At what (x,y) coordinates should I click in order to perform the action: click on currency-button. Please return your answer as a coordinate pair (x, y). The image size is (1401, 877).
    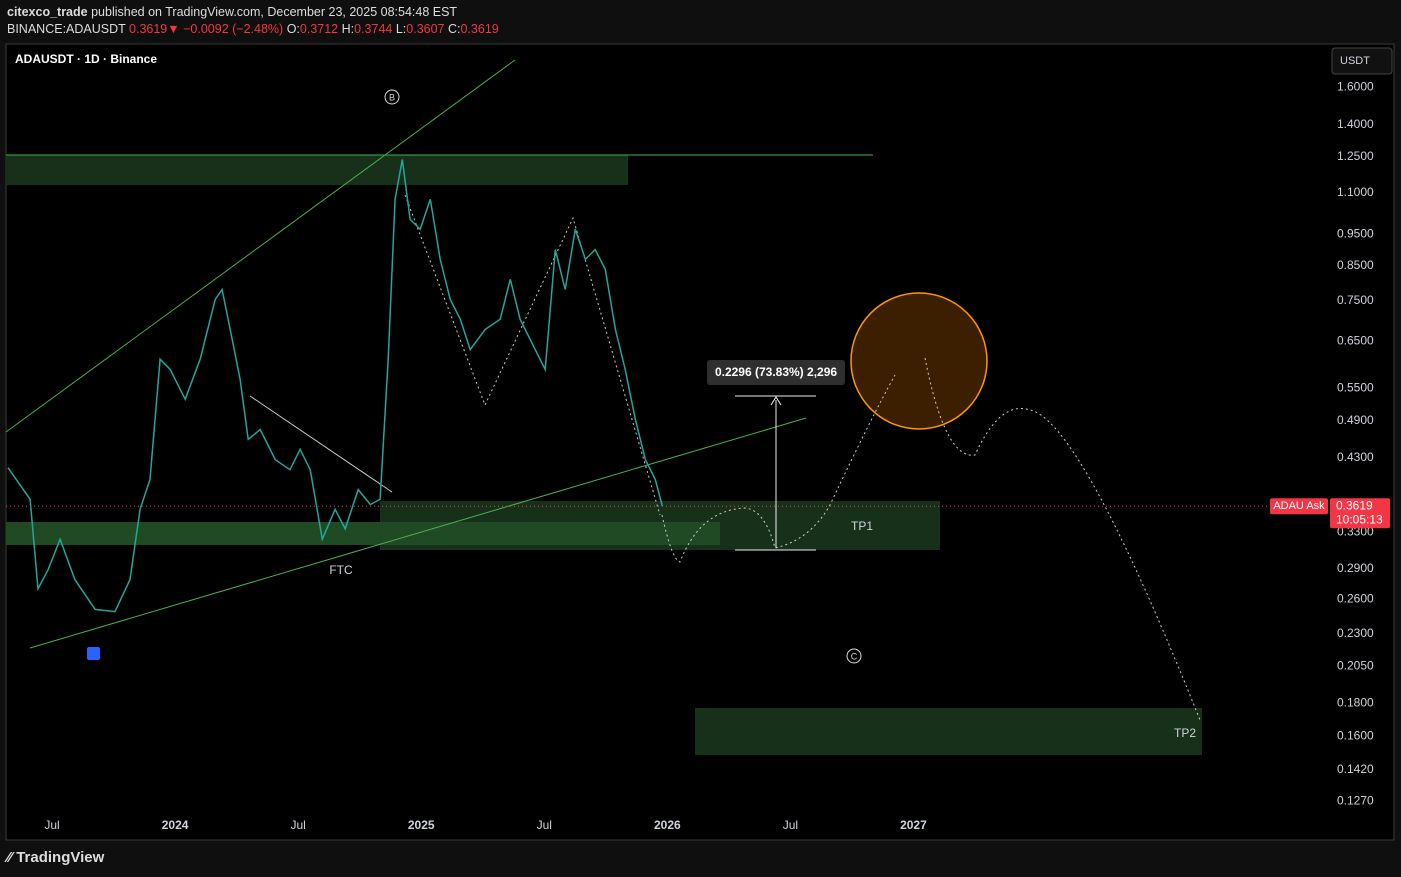
    Looking at the image, I should click on (1362, 61).